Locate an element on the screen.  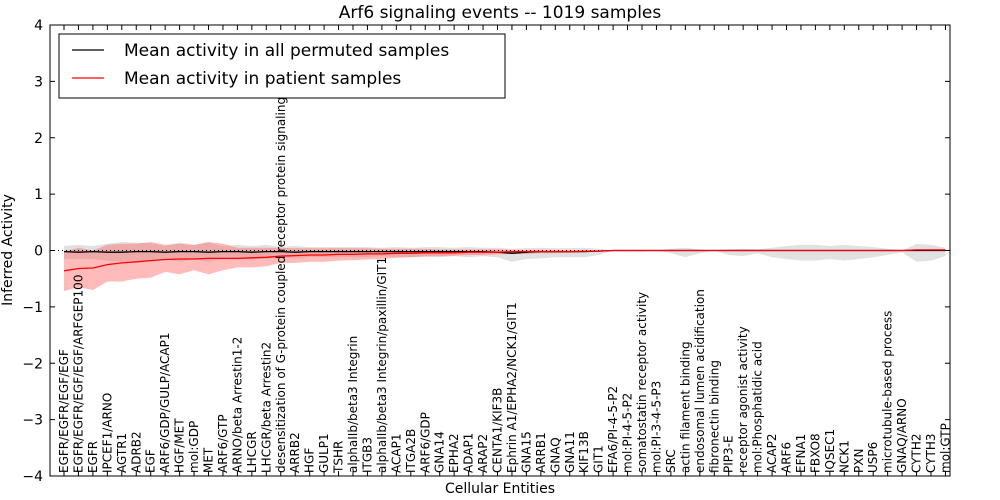
legend-label-permuted: Mean activity in all permuted samples is located at coordinates (286, 51).